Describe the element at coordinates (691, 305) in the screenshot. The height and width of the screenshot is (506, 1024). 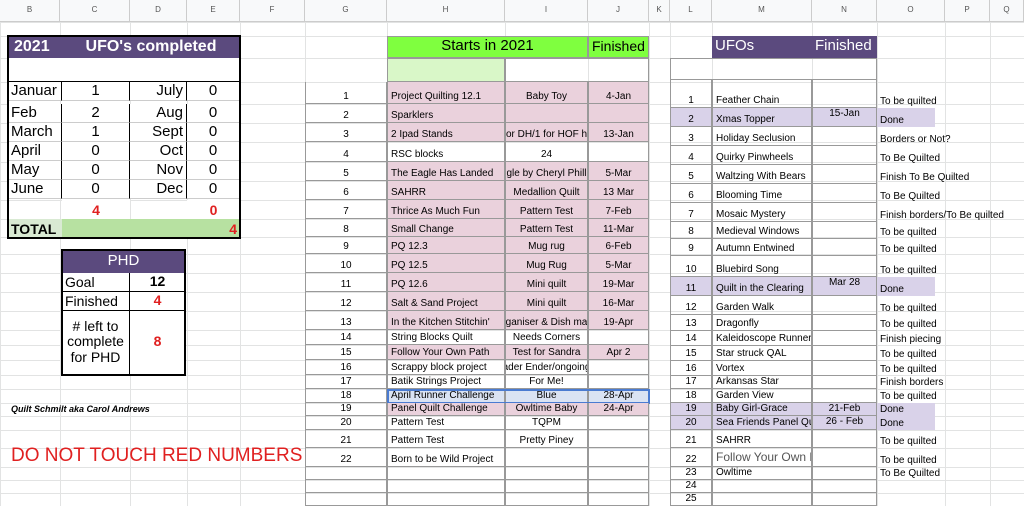
I see `row-number: 12` at that location.